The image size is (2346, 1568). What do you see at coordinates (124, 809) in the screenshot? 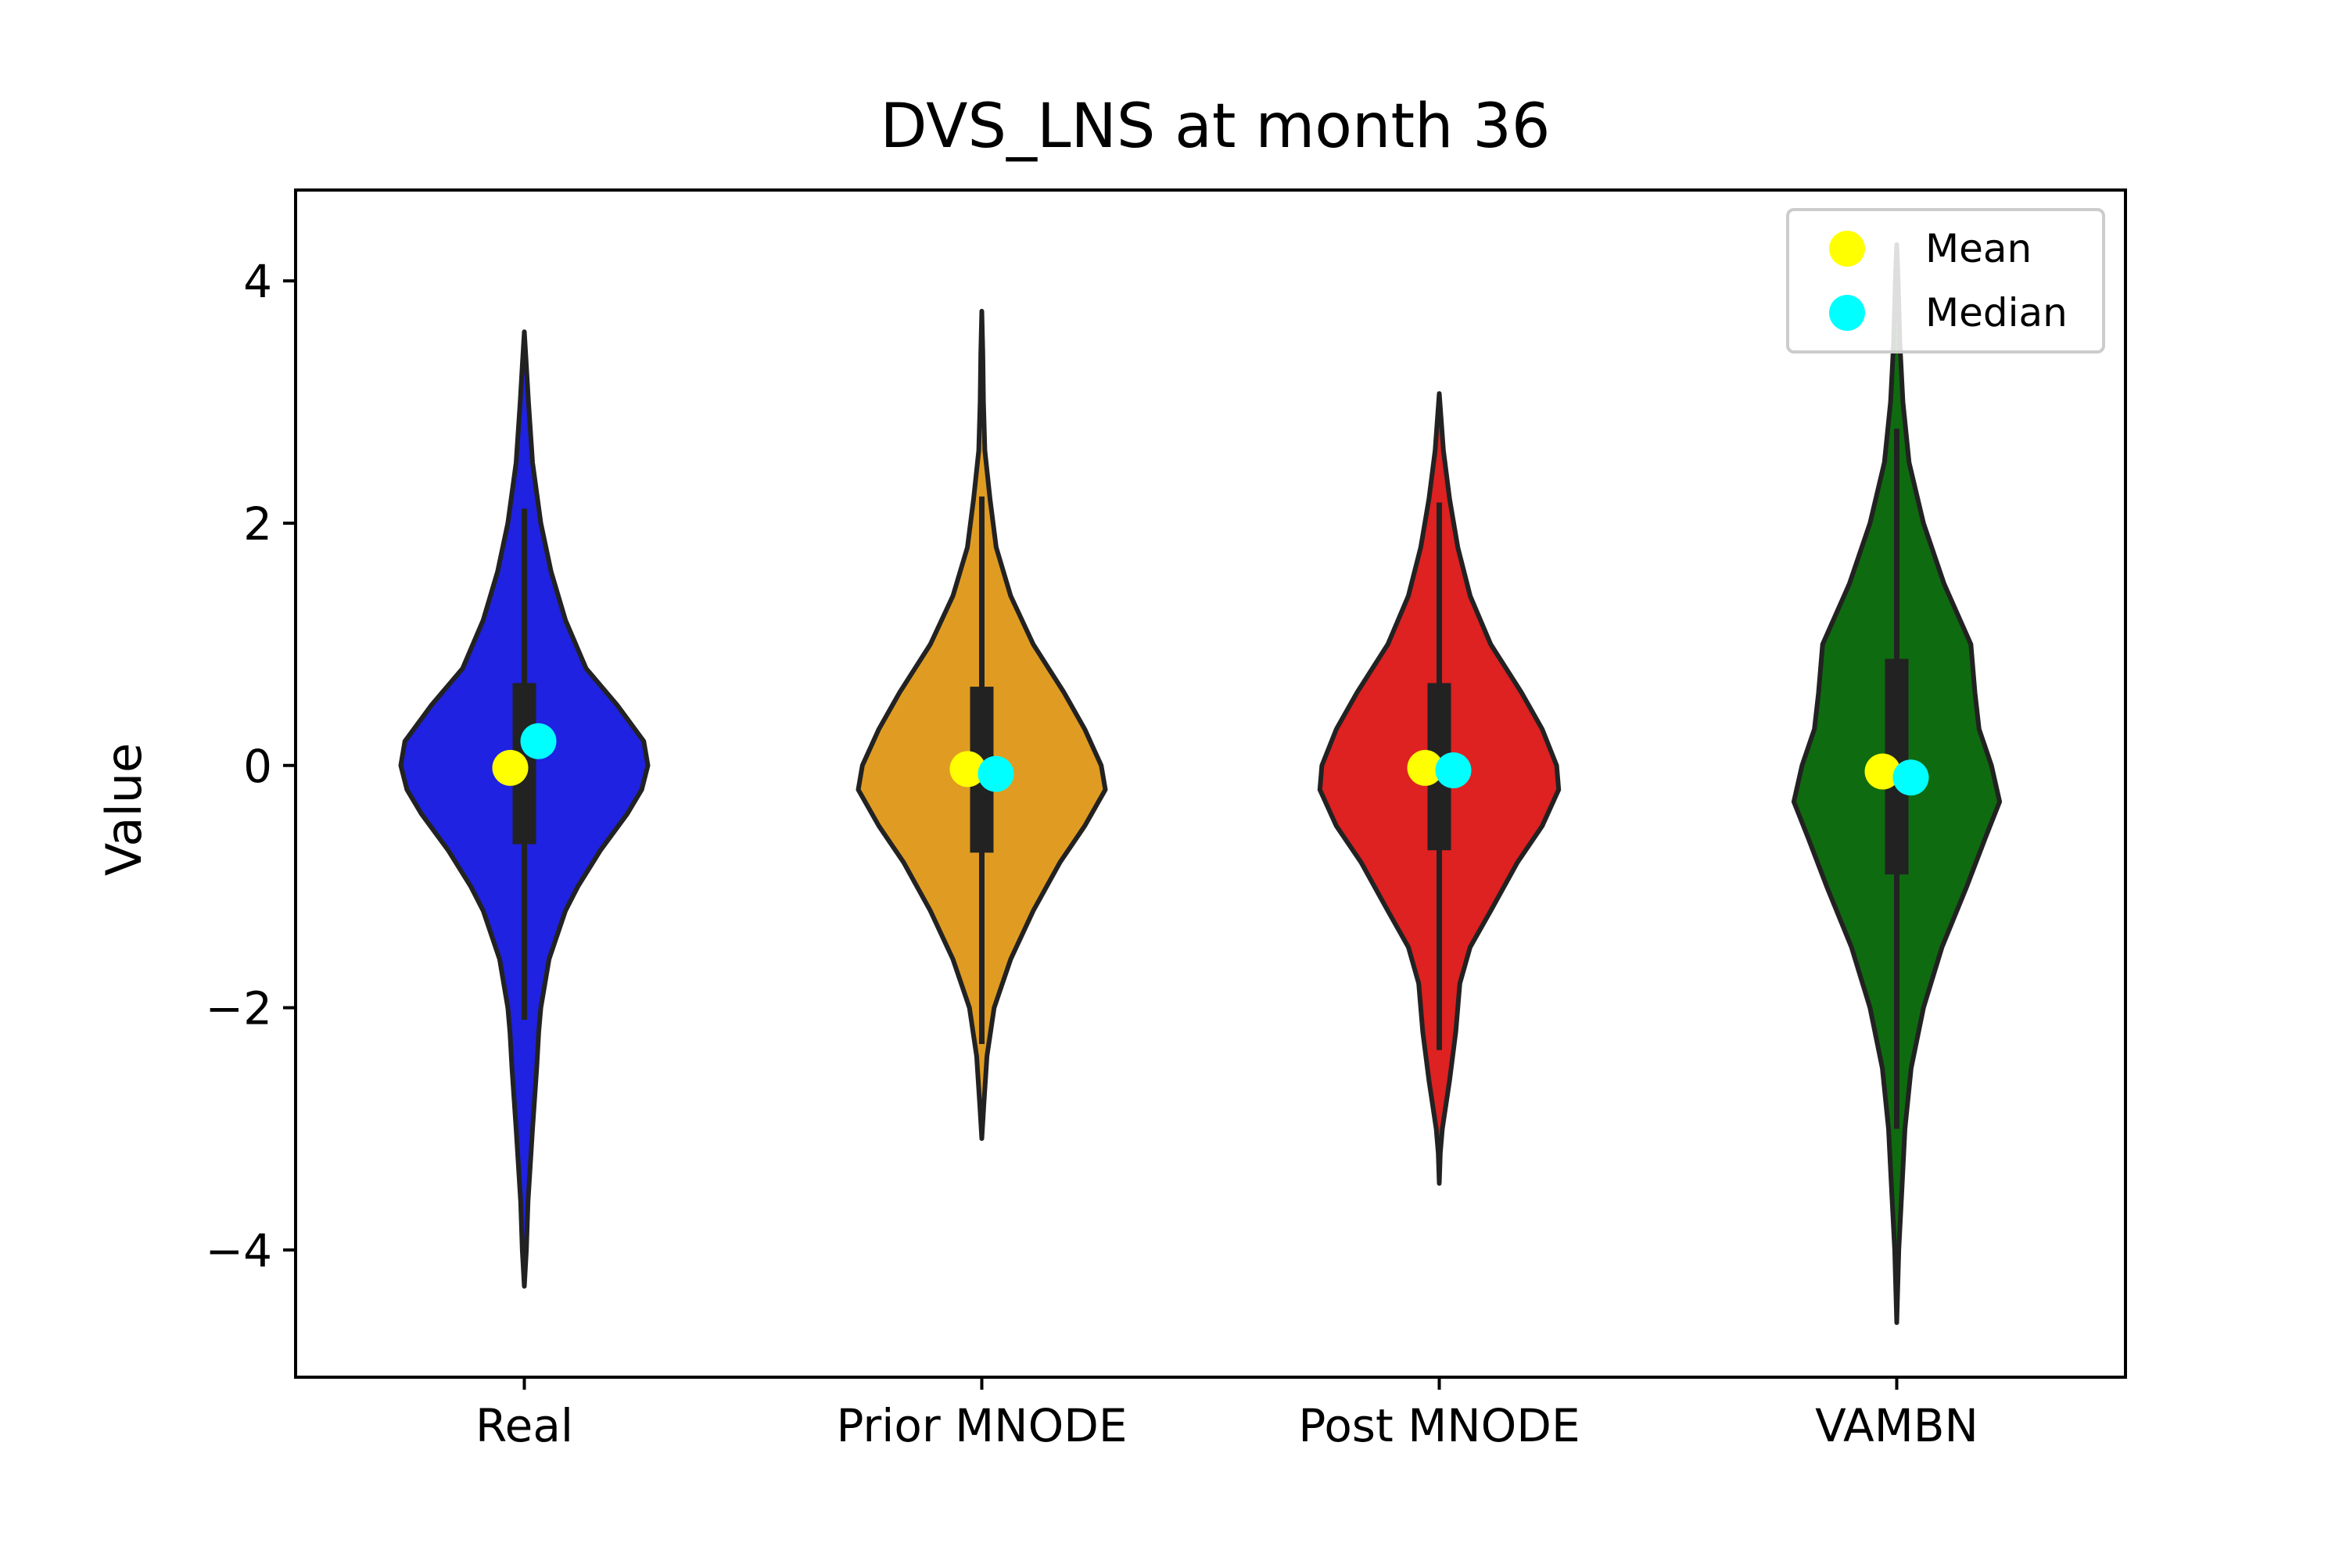
I see `y-axis-label: Value` at bounding box center [124, 809].